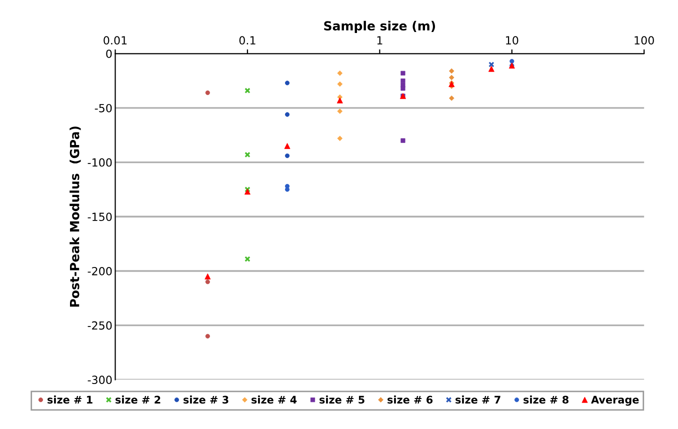  I want to click on y-tick-label: -100, so click(100, 162).